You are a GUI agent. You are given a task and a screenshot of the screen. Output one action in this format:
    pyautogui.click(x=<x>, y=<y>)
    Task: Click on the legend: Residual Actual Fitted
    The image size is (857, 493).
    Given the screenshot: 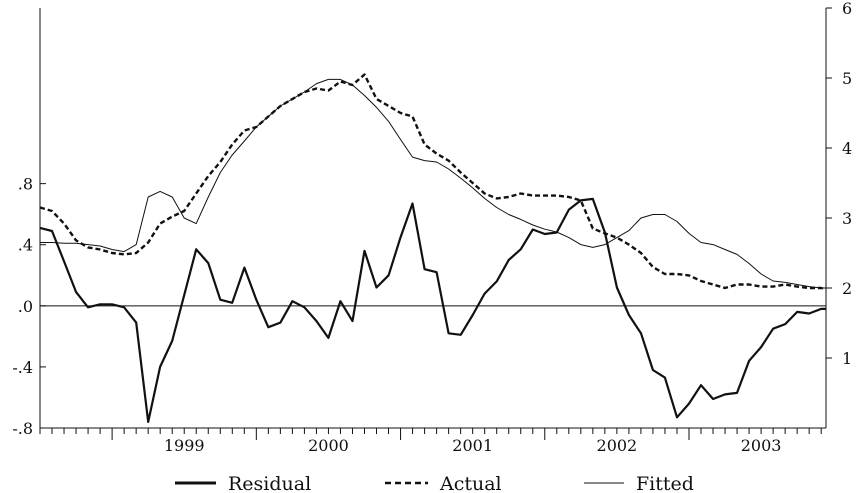 What is the action you would take?
    pyautogui.click(x=434, y=483)
    